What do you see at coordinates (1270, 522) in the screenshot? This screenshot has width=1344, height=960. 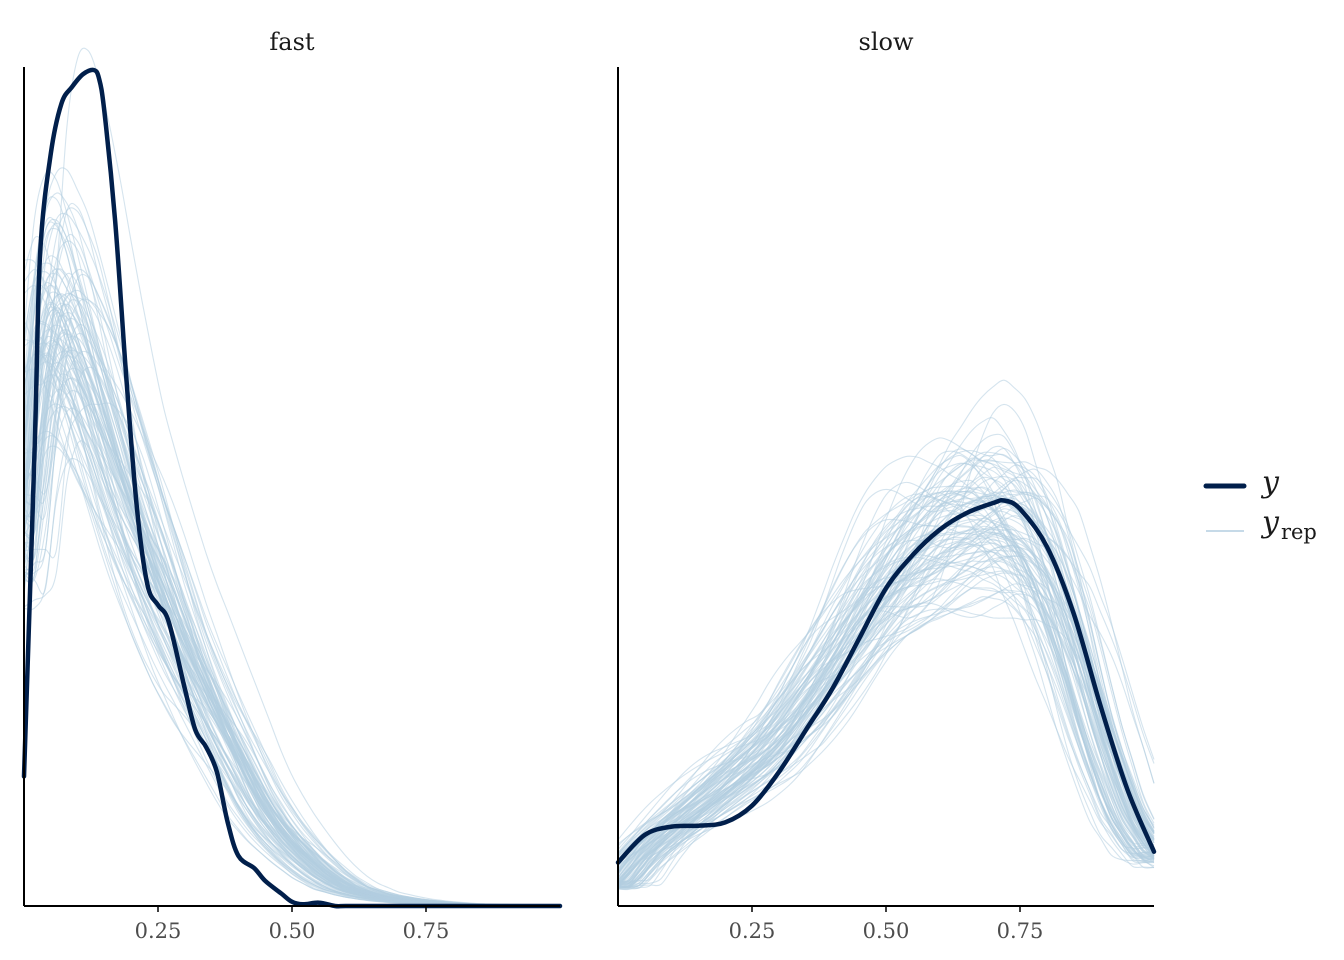 I see `legend-label-yrep-main: y` at bounding box center [1270, 522].